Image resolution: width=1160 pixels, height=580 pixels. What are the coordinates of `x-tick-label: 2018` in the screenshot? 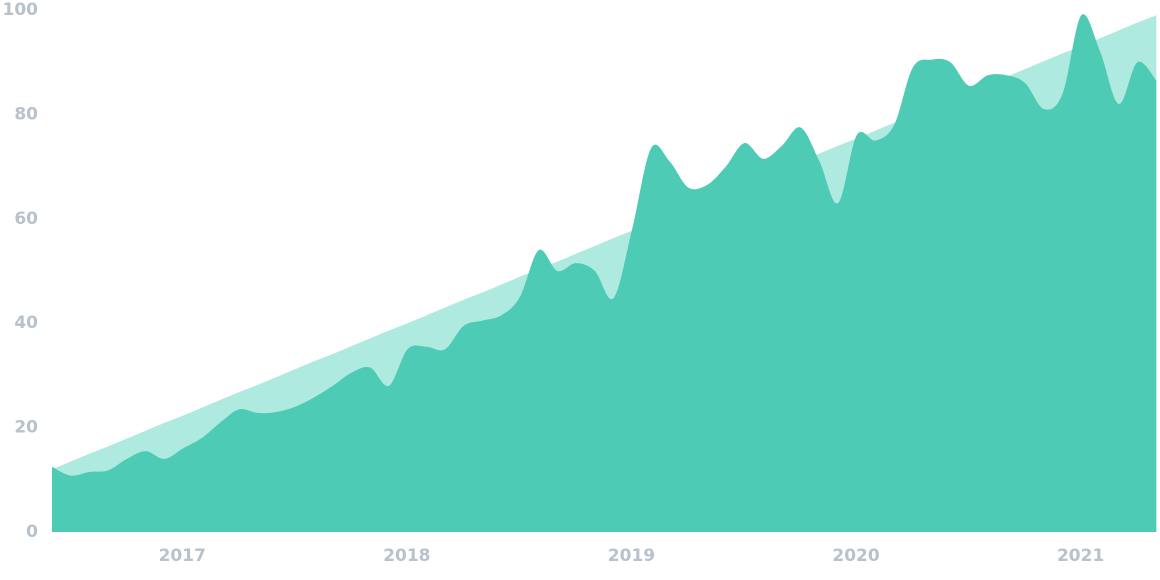 It's located at (406, 556).